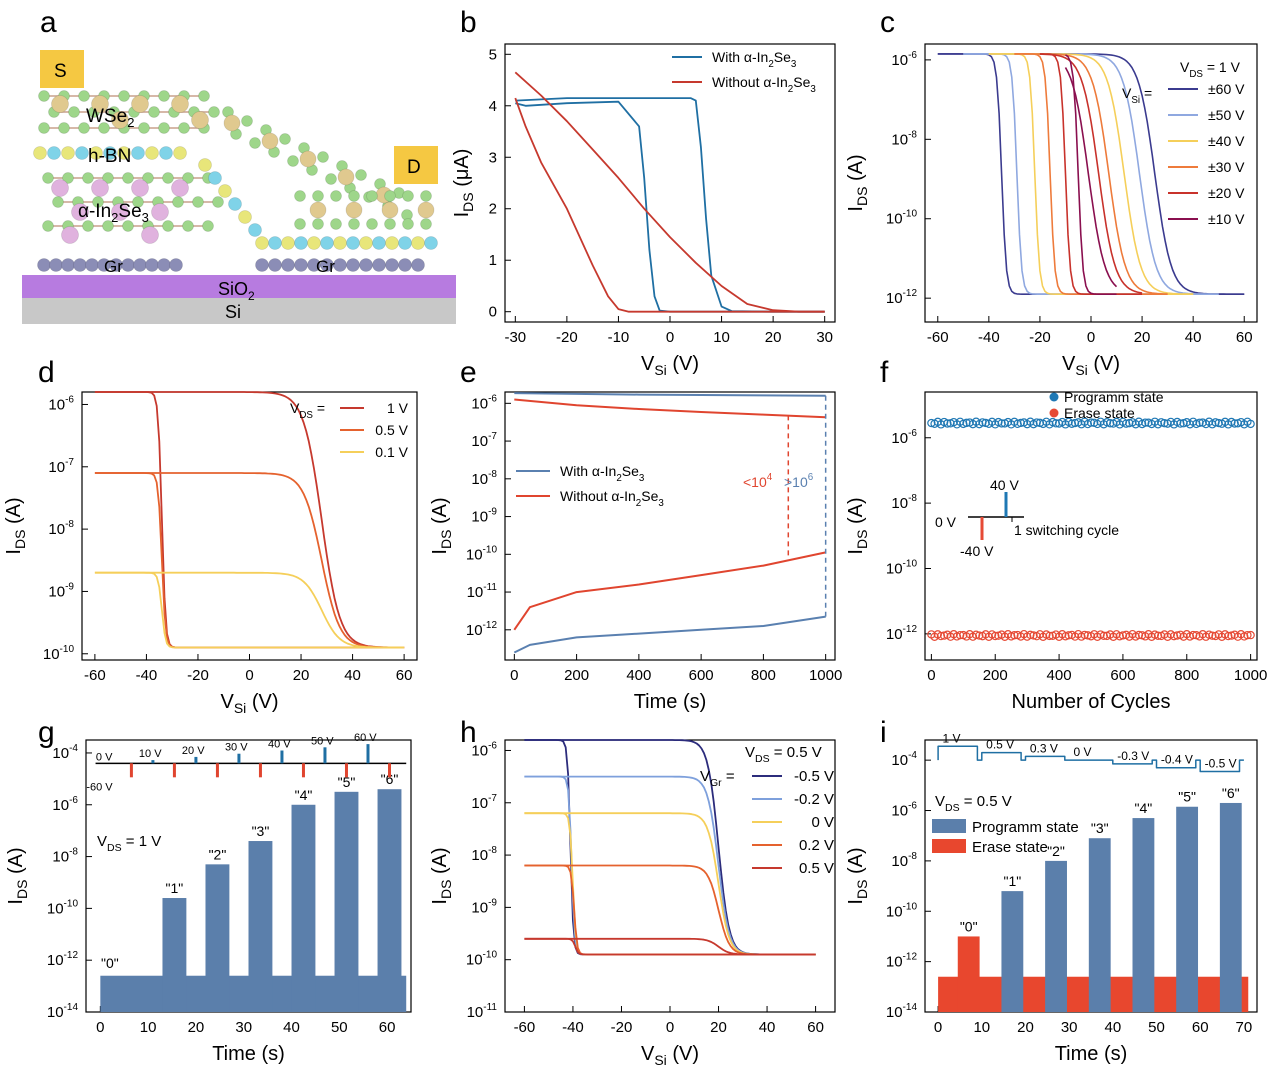  What do you see at coordinates (239, 165) in the screenshot?
I see `panel-a-schematic: a SiO2 Si S D WSe2 h-BN α-In2Se3 Gr Gr` at bounding box center [239, 165].